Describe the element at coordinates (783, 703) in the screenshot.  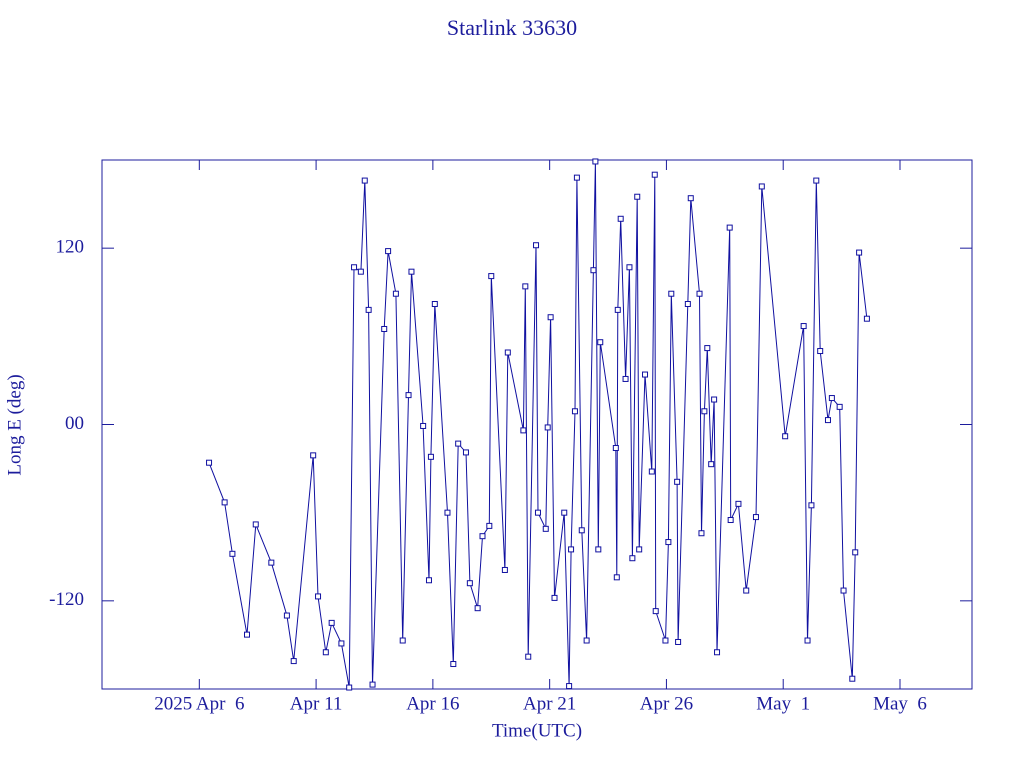
I see `x-tick-label: May 1` at that location.